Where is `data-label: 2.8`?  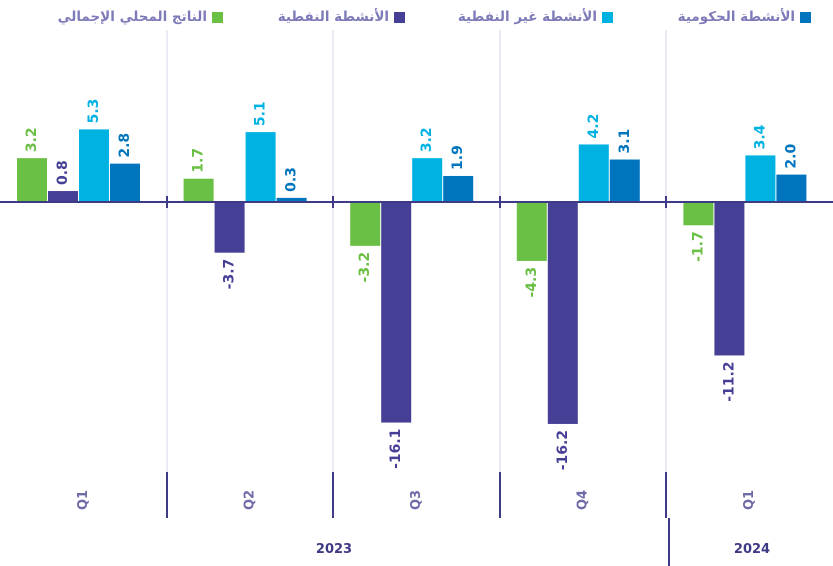
data-label: 2.8 is located at coordinates (125, 145).